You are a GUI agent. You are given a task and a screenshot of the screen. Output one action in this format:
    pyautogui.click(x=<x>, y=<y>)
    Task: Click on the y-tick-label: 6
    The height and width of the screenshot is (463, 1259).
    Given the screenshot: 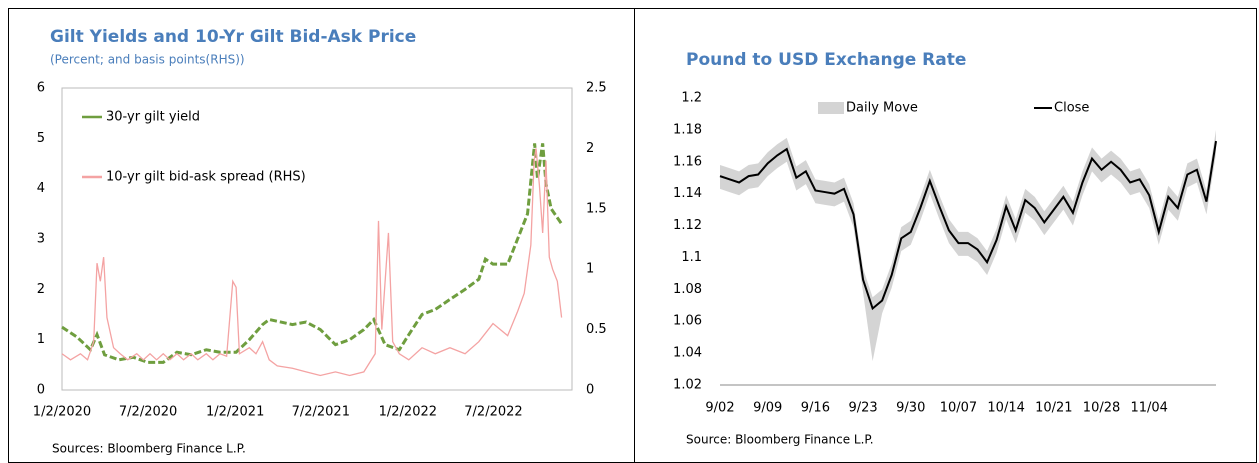 What is the action you would take?
    pyautogui.click(x=41, y=88)
    